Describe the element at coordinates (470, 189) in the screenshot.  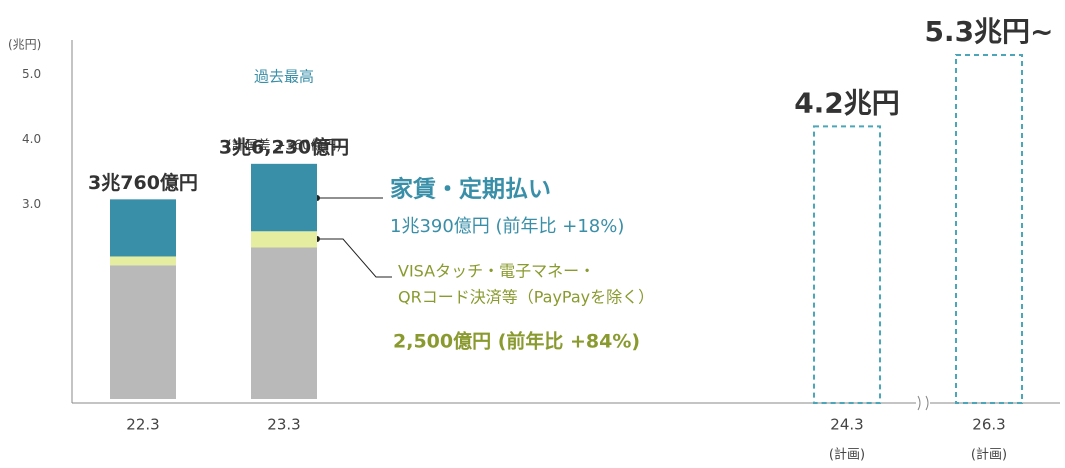
I see `rent-title: 家賃・定期払い` at that location.